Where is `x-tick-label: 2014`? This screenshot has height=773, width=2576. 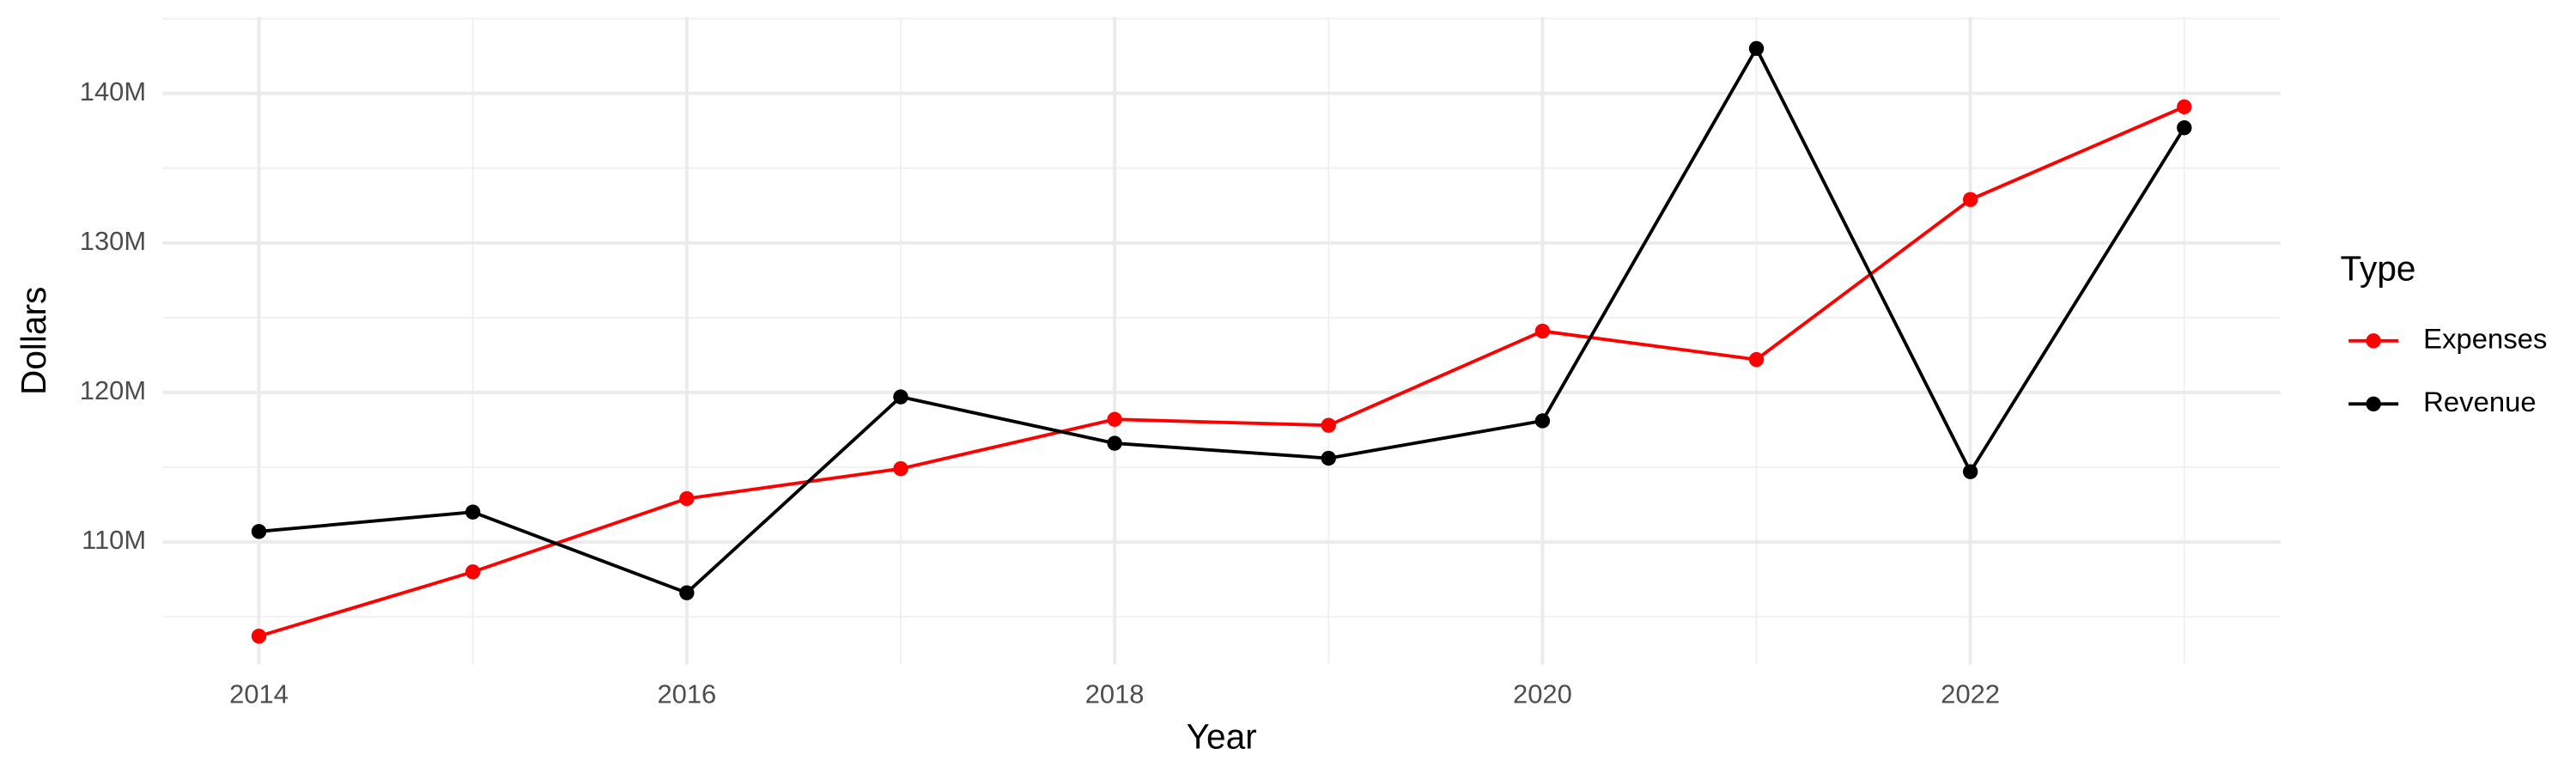
x-tick-label: 2014 is located at coordinates (259, 694).